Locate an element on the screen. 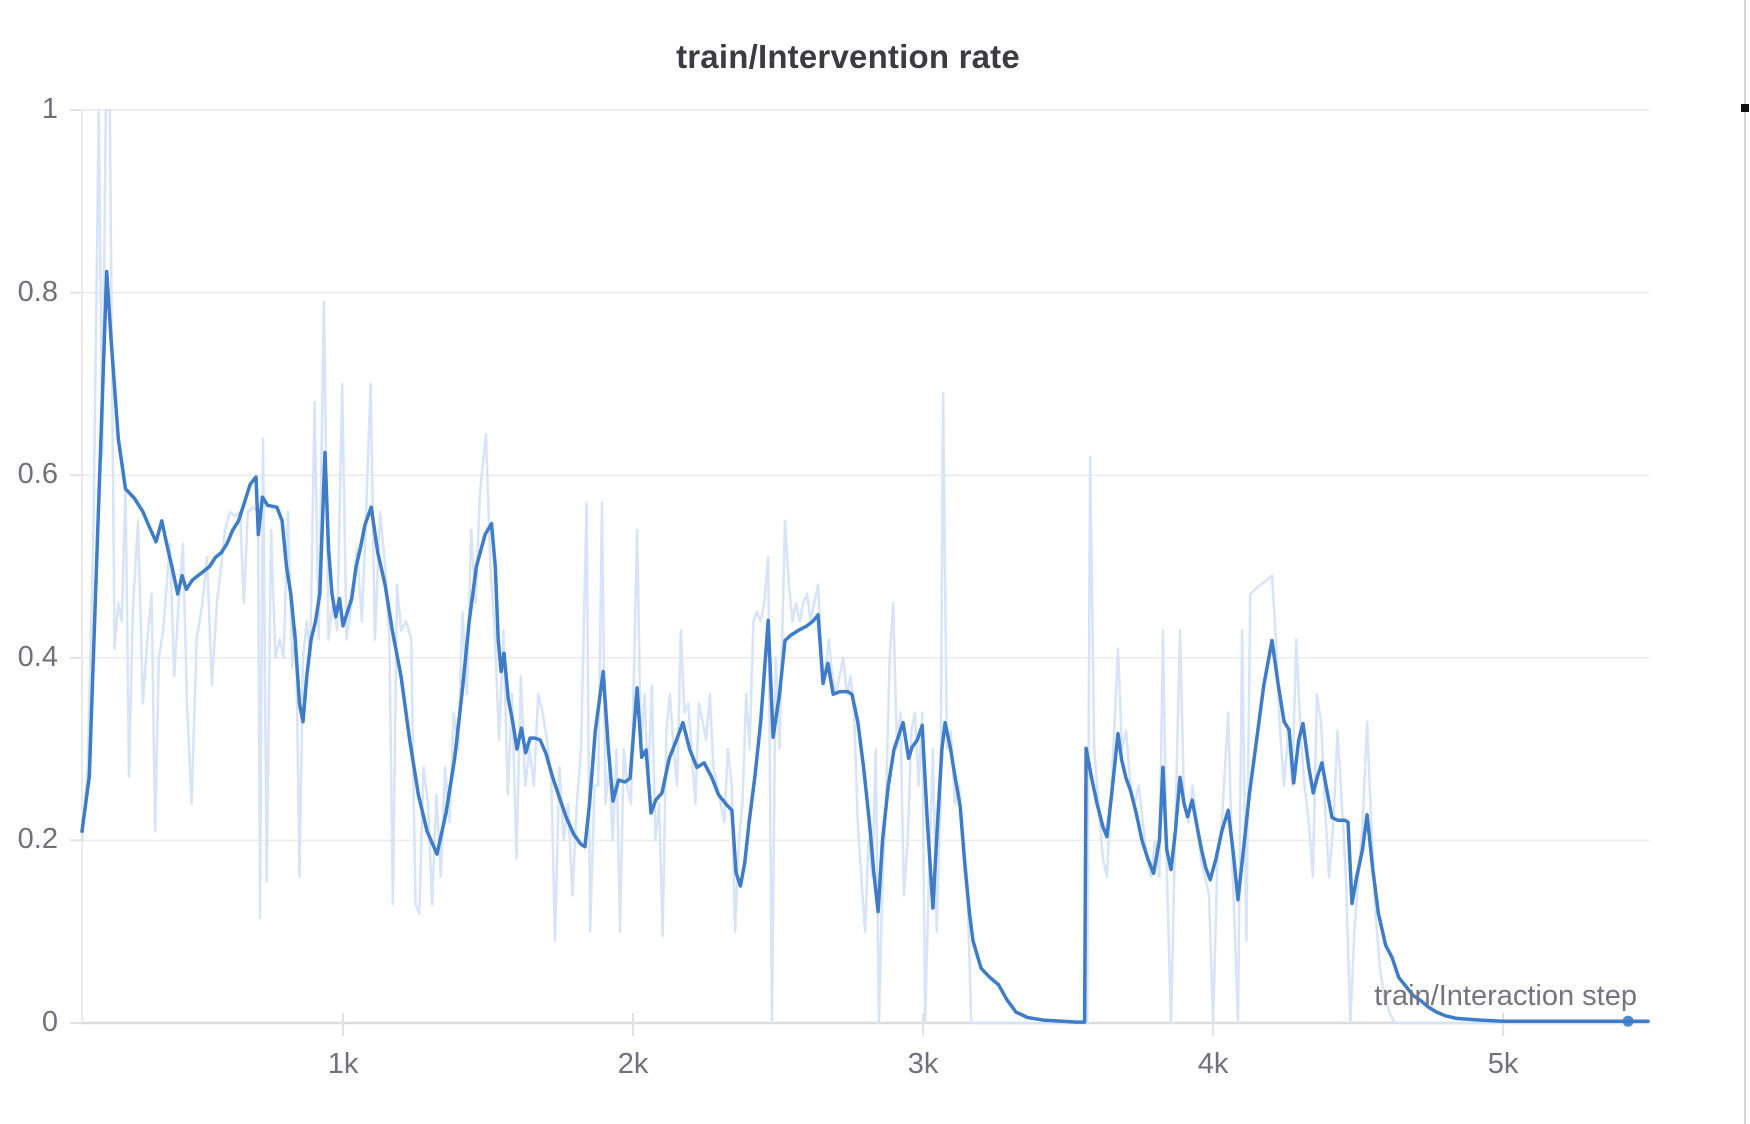 This screenshot has height=1124, width=1750. x-tick-label: 5k is located at coordinates (1503, 1064).